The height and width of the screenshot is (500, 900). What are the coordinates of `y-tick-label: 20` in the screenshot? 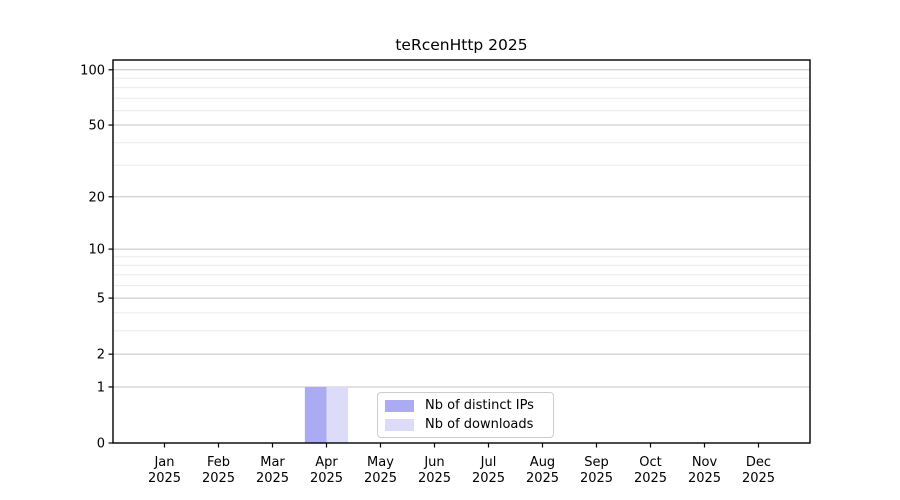 It's located at (96, 197).